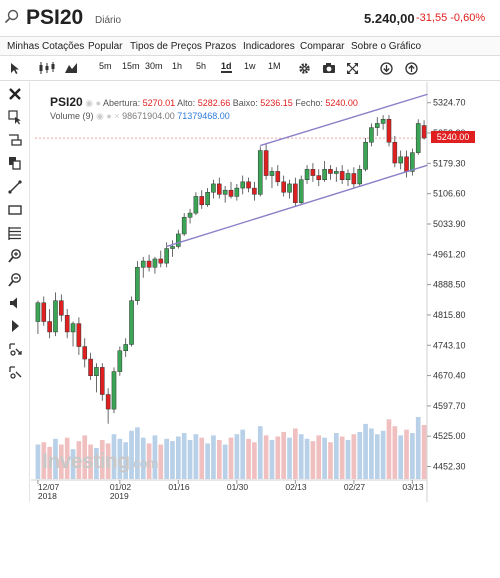 The image size is (500, 578). Describe the element at coordinates (154, 66) in the screenshot. I see `interval-30m: 30m` at that location.